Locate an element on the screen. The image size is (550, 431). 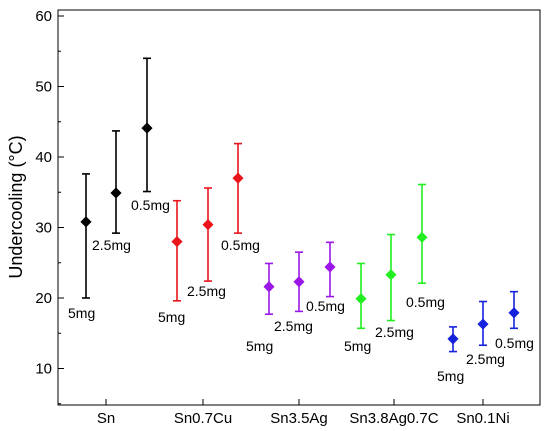
y-tick-label: 50 is located at coordinates (43, 87).